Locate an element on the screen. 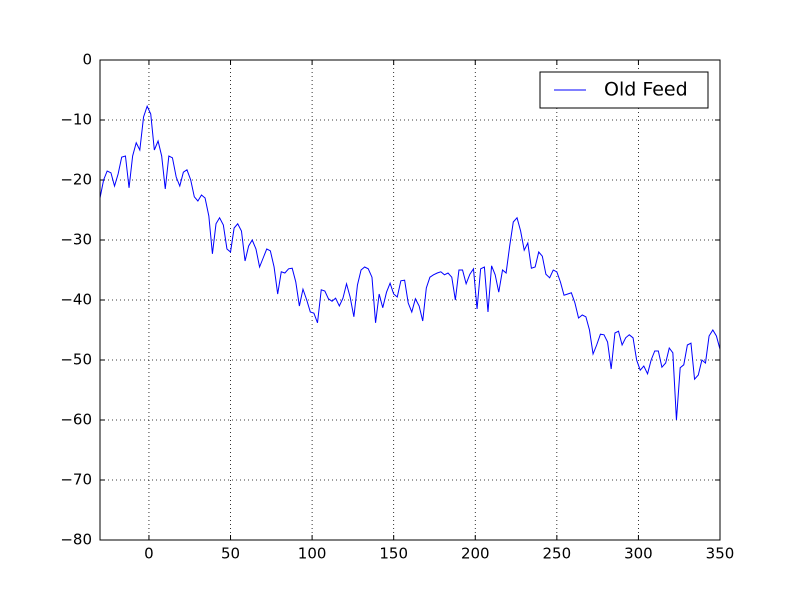  y-tick-label: −30 is located at coordinates (76, 240).